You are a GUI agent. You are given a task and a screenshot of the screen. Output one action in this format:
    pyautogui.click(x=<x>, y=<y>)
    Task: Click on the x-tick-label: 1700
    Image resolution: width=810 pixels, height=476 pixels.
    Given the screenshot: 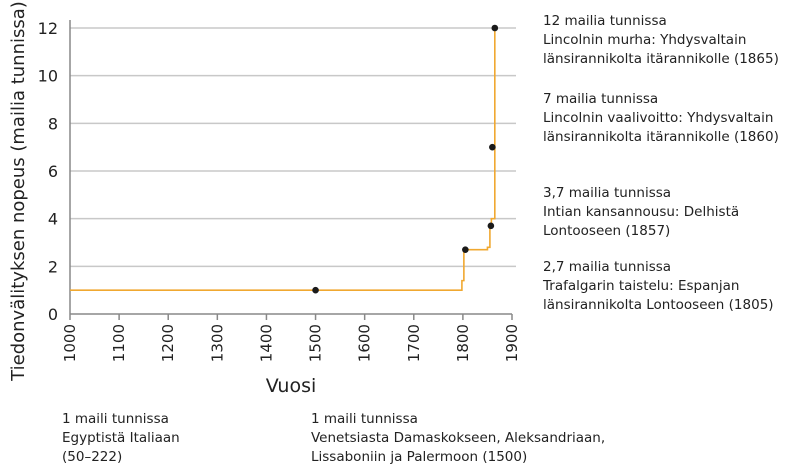 What is the action you would take?
    pyautogui.click(x=414, y=343)
    